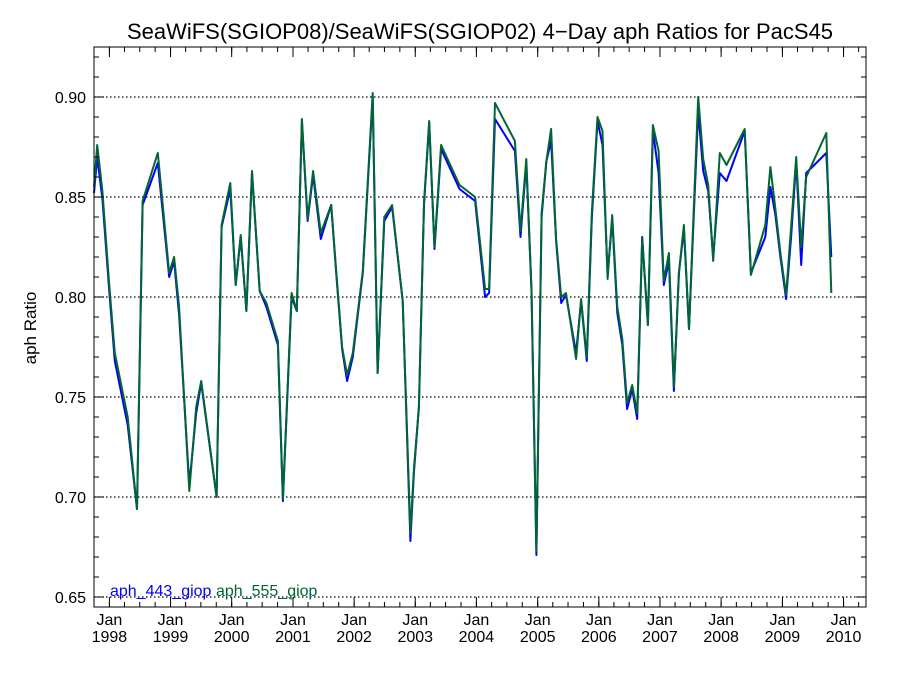 The width and height of the screenshot is (900, 675). What do you see at coordinates (477, 637) in the screenshot?
I see `x-tick-year: 2004` at bounding box center [477, 637].